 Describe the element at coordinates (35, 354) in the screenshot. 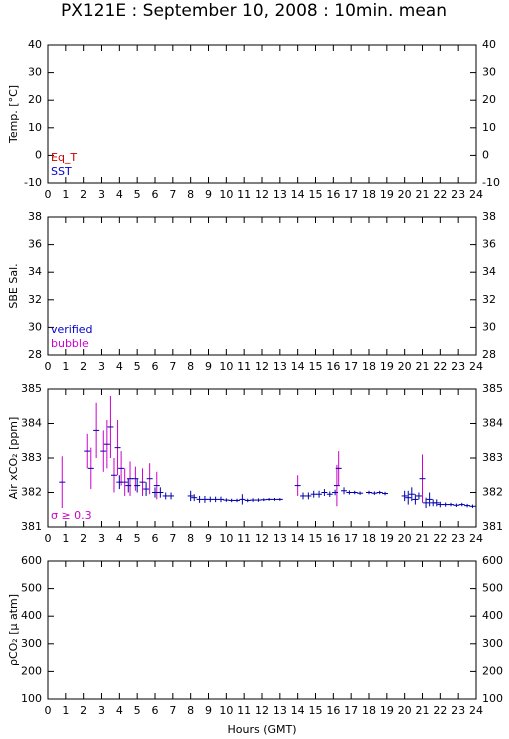

I see `y-tick-label: 28` at that location.